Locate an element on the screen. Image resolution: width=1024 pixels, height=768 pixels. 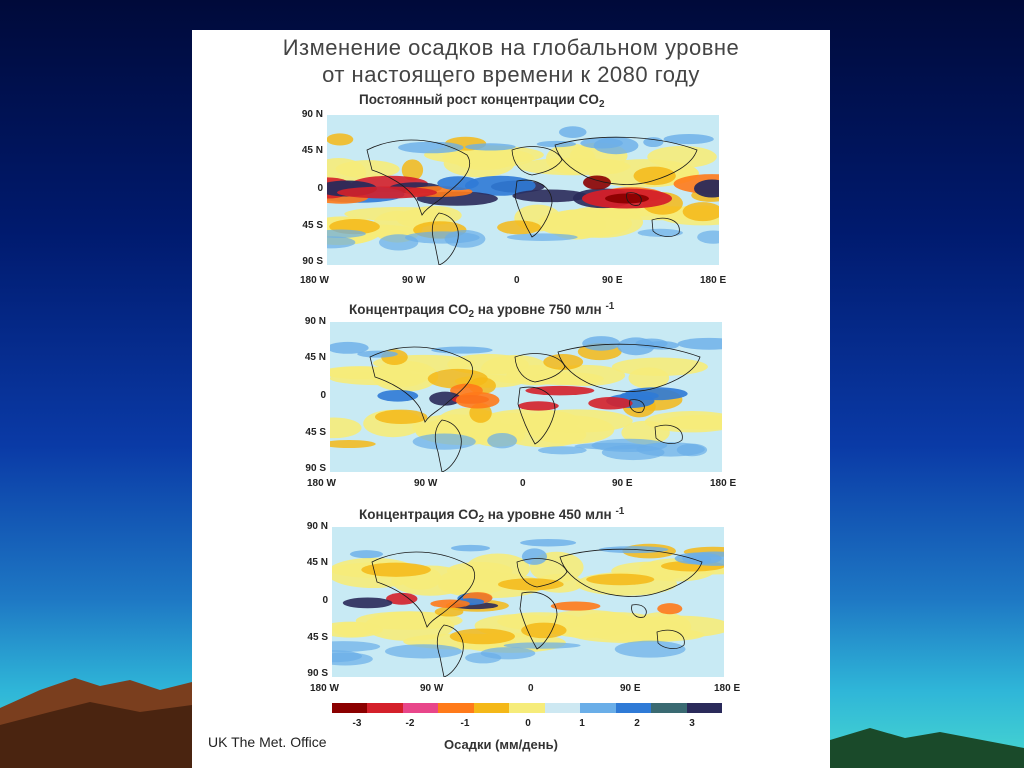
colorbar-tick: 0 is located at coordinates (528, 723).